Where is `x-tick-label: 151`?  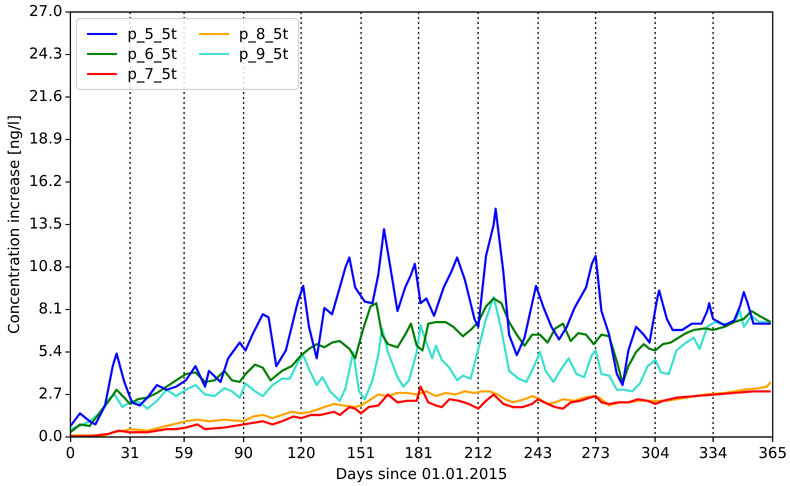 x-tick-label: 151 is located at coordinates (361, 453).